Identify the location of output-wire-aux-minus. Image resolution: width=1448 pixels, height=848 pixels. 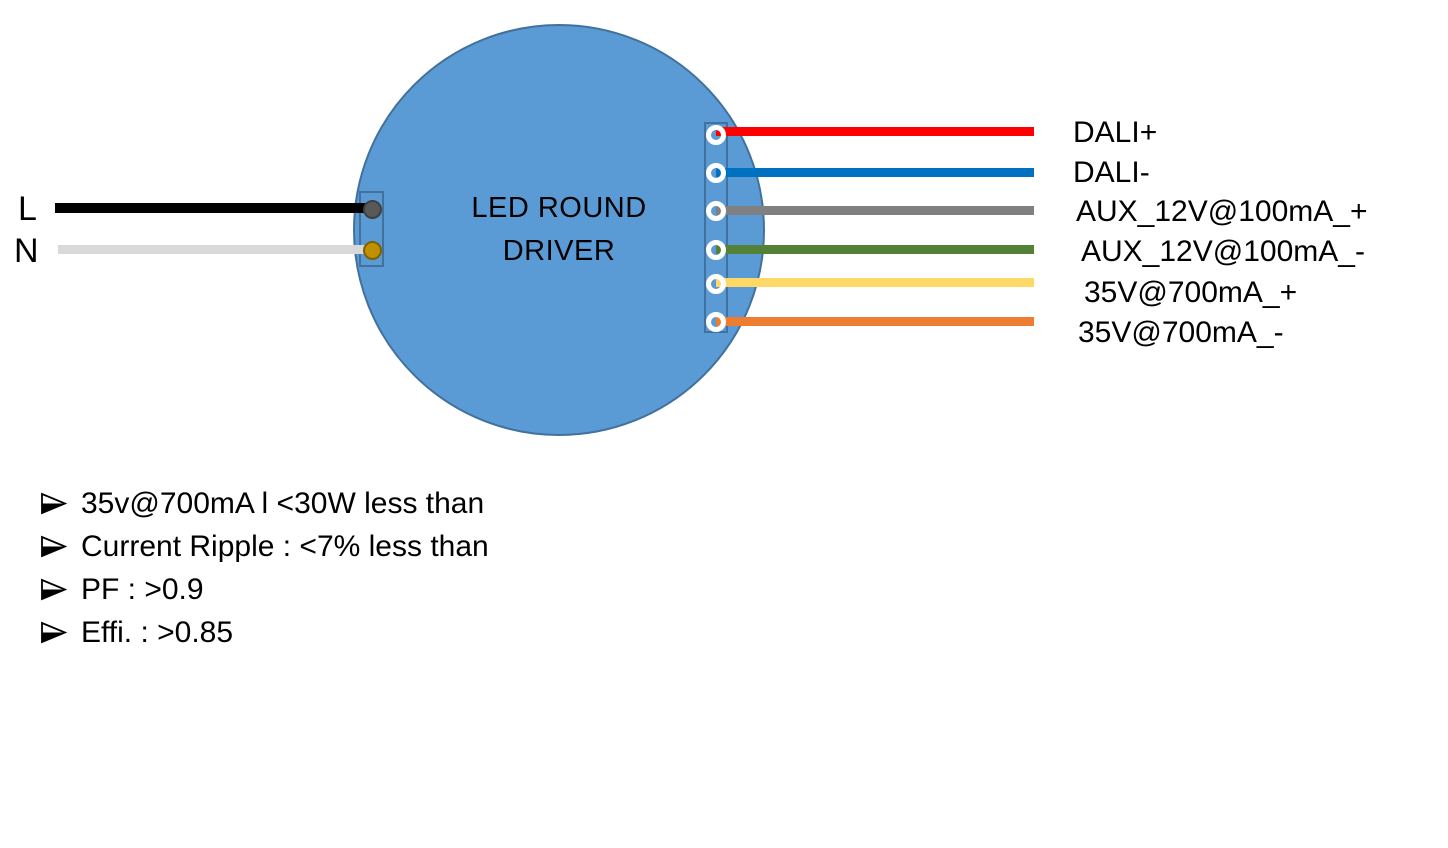
(875, 249).